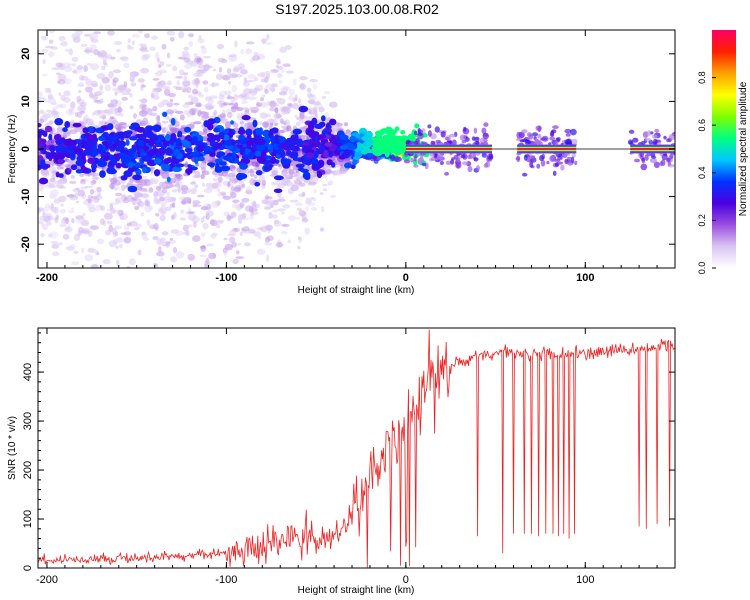 The width and height of the screenshot is (750, 600). Describe the element at coordinates (706, 172) in the screenshot. I see `colorbar-ticks: 0.0 0.2 0.4 0.6 0.8` at that location.